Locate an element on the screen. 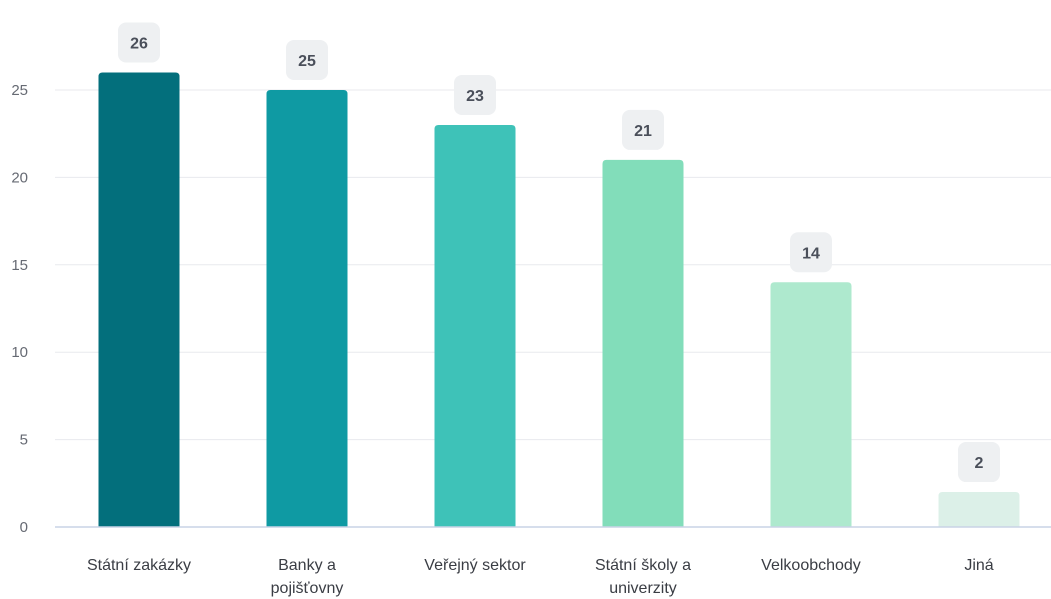 The image size is (1051, 599). data-label-5: 2 is located at coordinates (979, 462).